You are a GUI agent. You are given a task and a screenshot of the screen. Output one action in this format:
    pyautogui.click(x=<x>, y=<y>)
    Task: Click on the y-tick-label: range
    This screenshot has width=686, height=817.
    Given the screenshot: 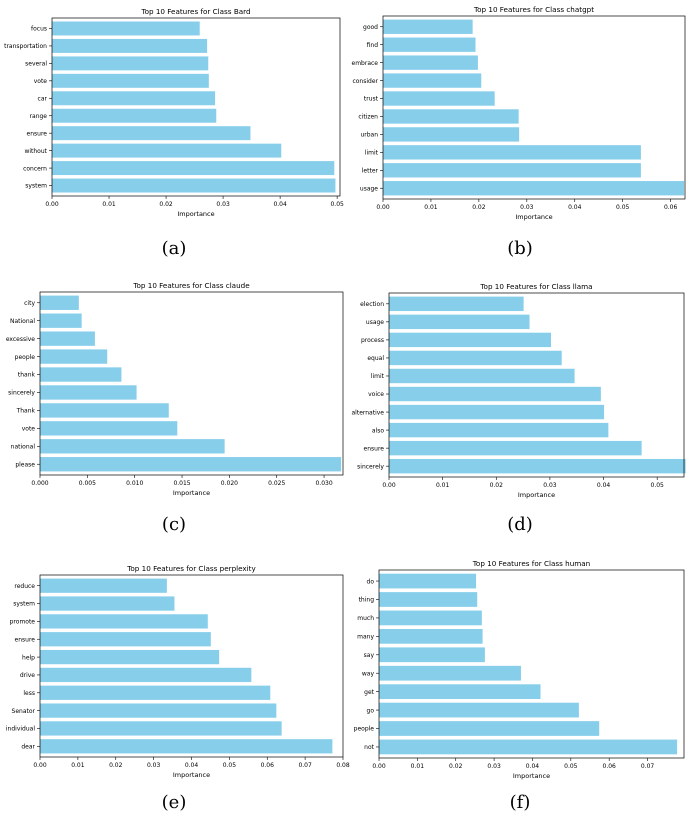 What is the action you would take?
    pyautogui.click(x=39, y=116)
    